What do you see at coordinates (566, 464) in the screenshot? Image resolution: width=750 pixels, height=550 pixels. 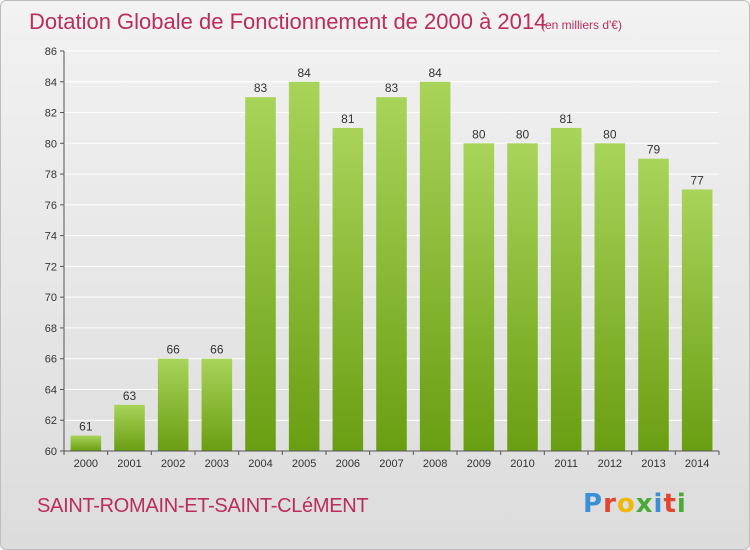 I see `x-tick-label: 2011` at bounding box center [566, 464].